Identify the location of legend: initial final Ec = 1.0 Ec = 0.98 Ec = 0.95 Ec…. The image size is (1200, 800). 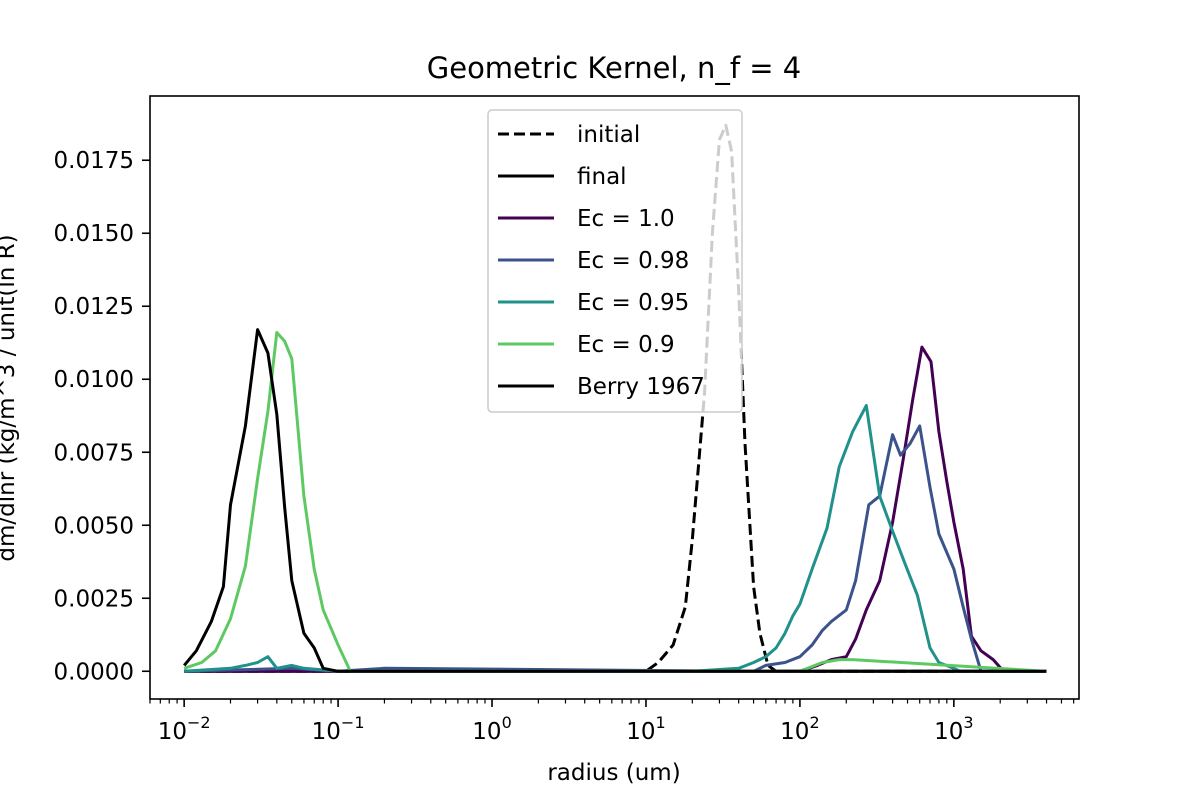
(615, 261).